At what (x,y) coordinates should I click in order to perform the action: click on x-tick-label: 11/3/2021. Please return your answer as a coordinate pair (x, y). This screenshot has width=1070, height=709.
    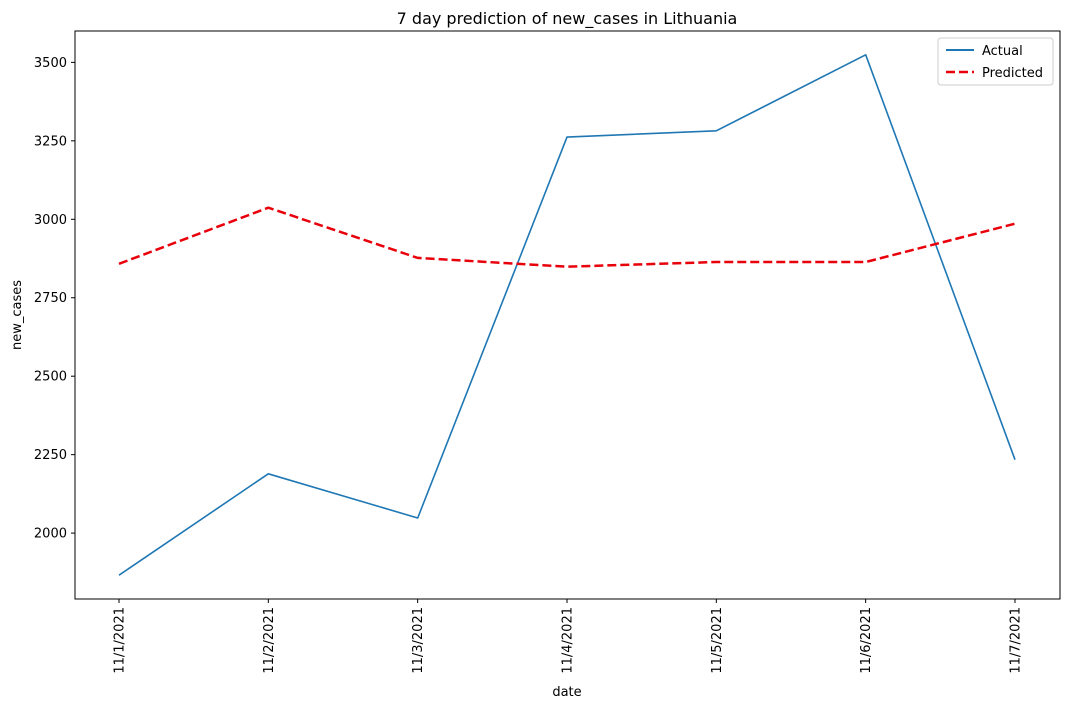
    Looking at the image, I should click on (418, 640).